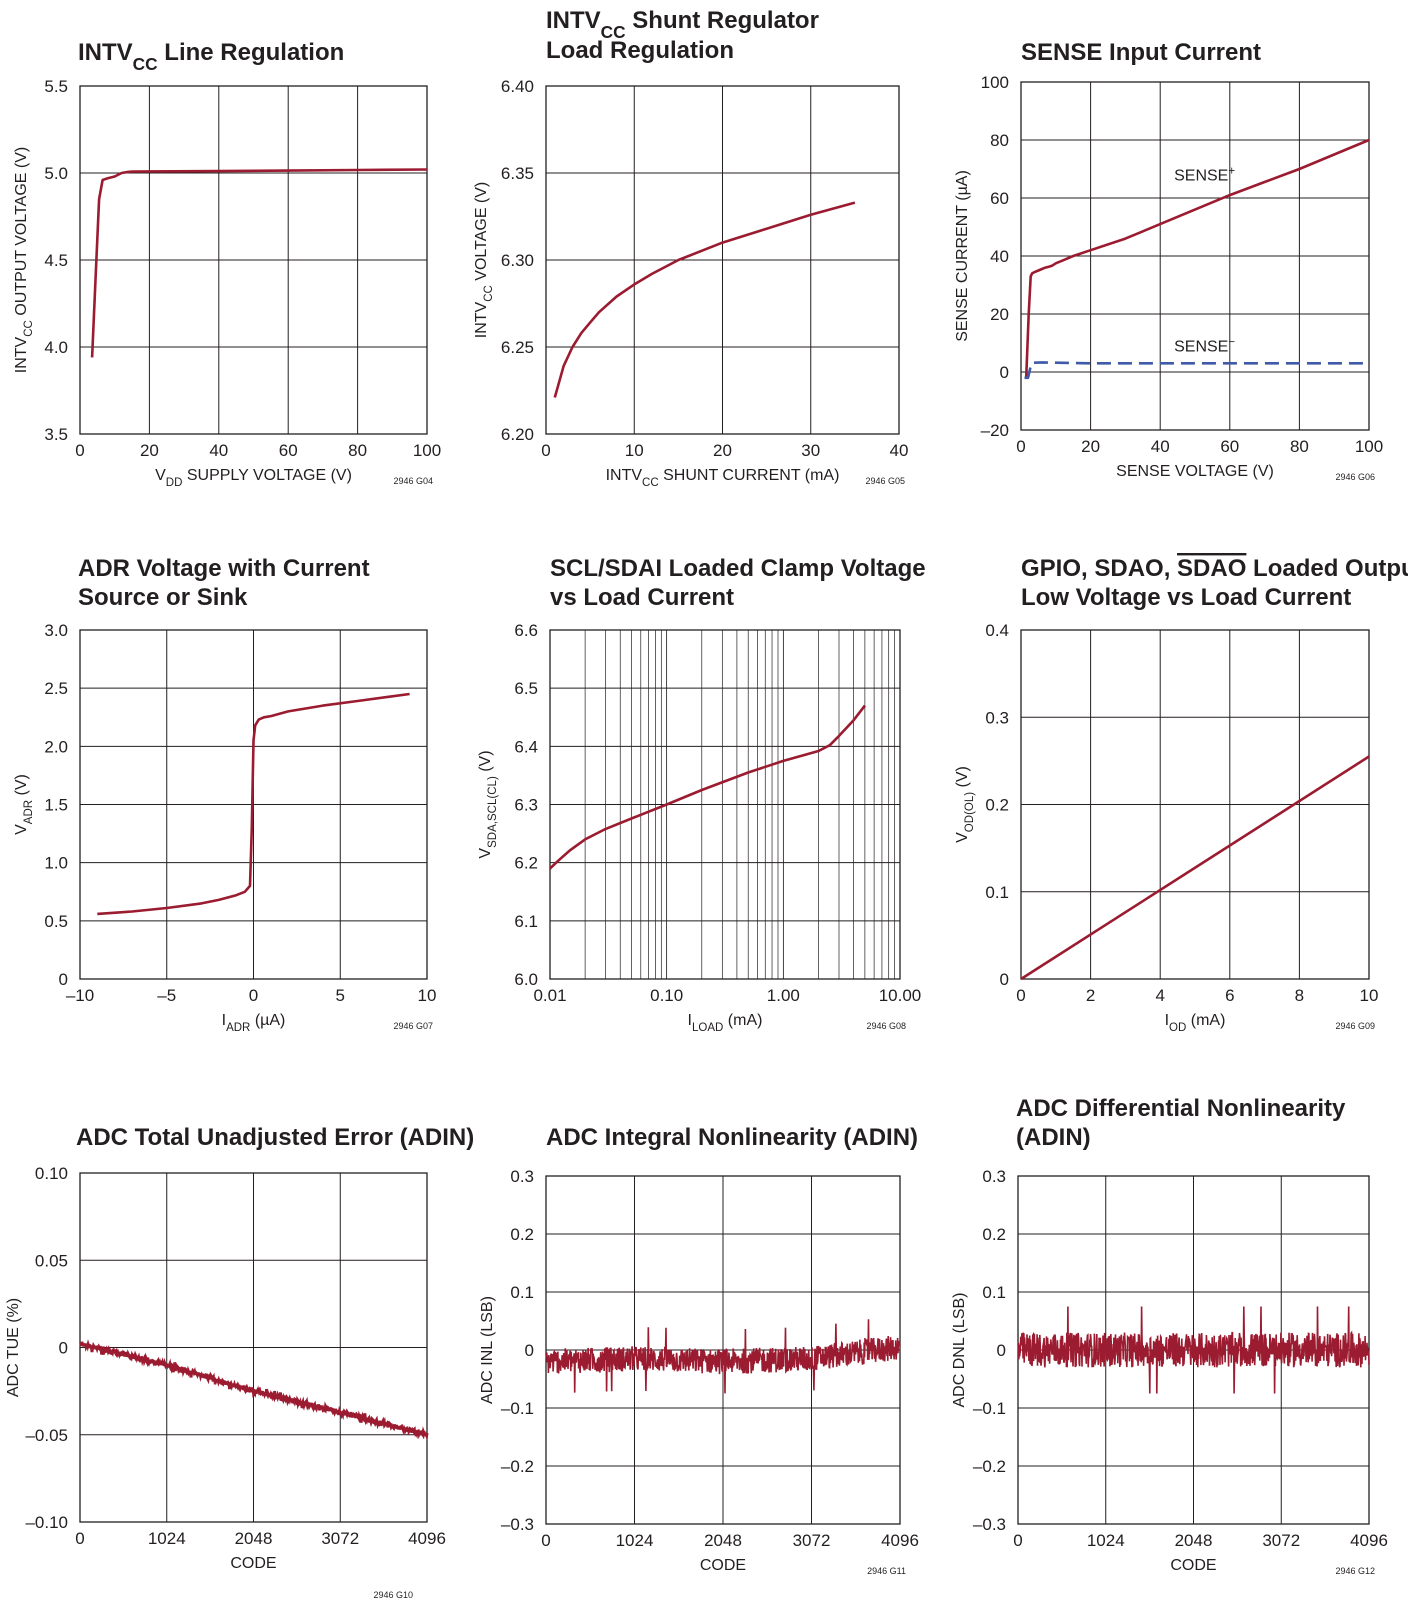  Describe the element at coordinates (999, 314) in the screenshot. I see `y-tick-label: 20` at that location.